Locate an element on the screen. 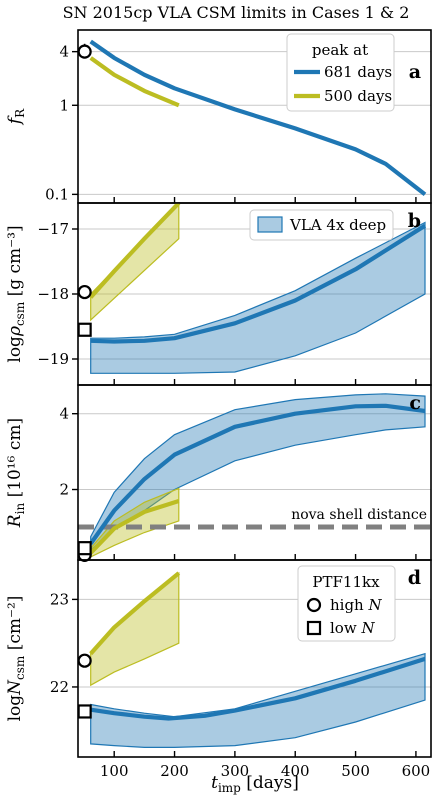 The image size is (443, 797). legend-swatch is located at coordinates (270, 224).